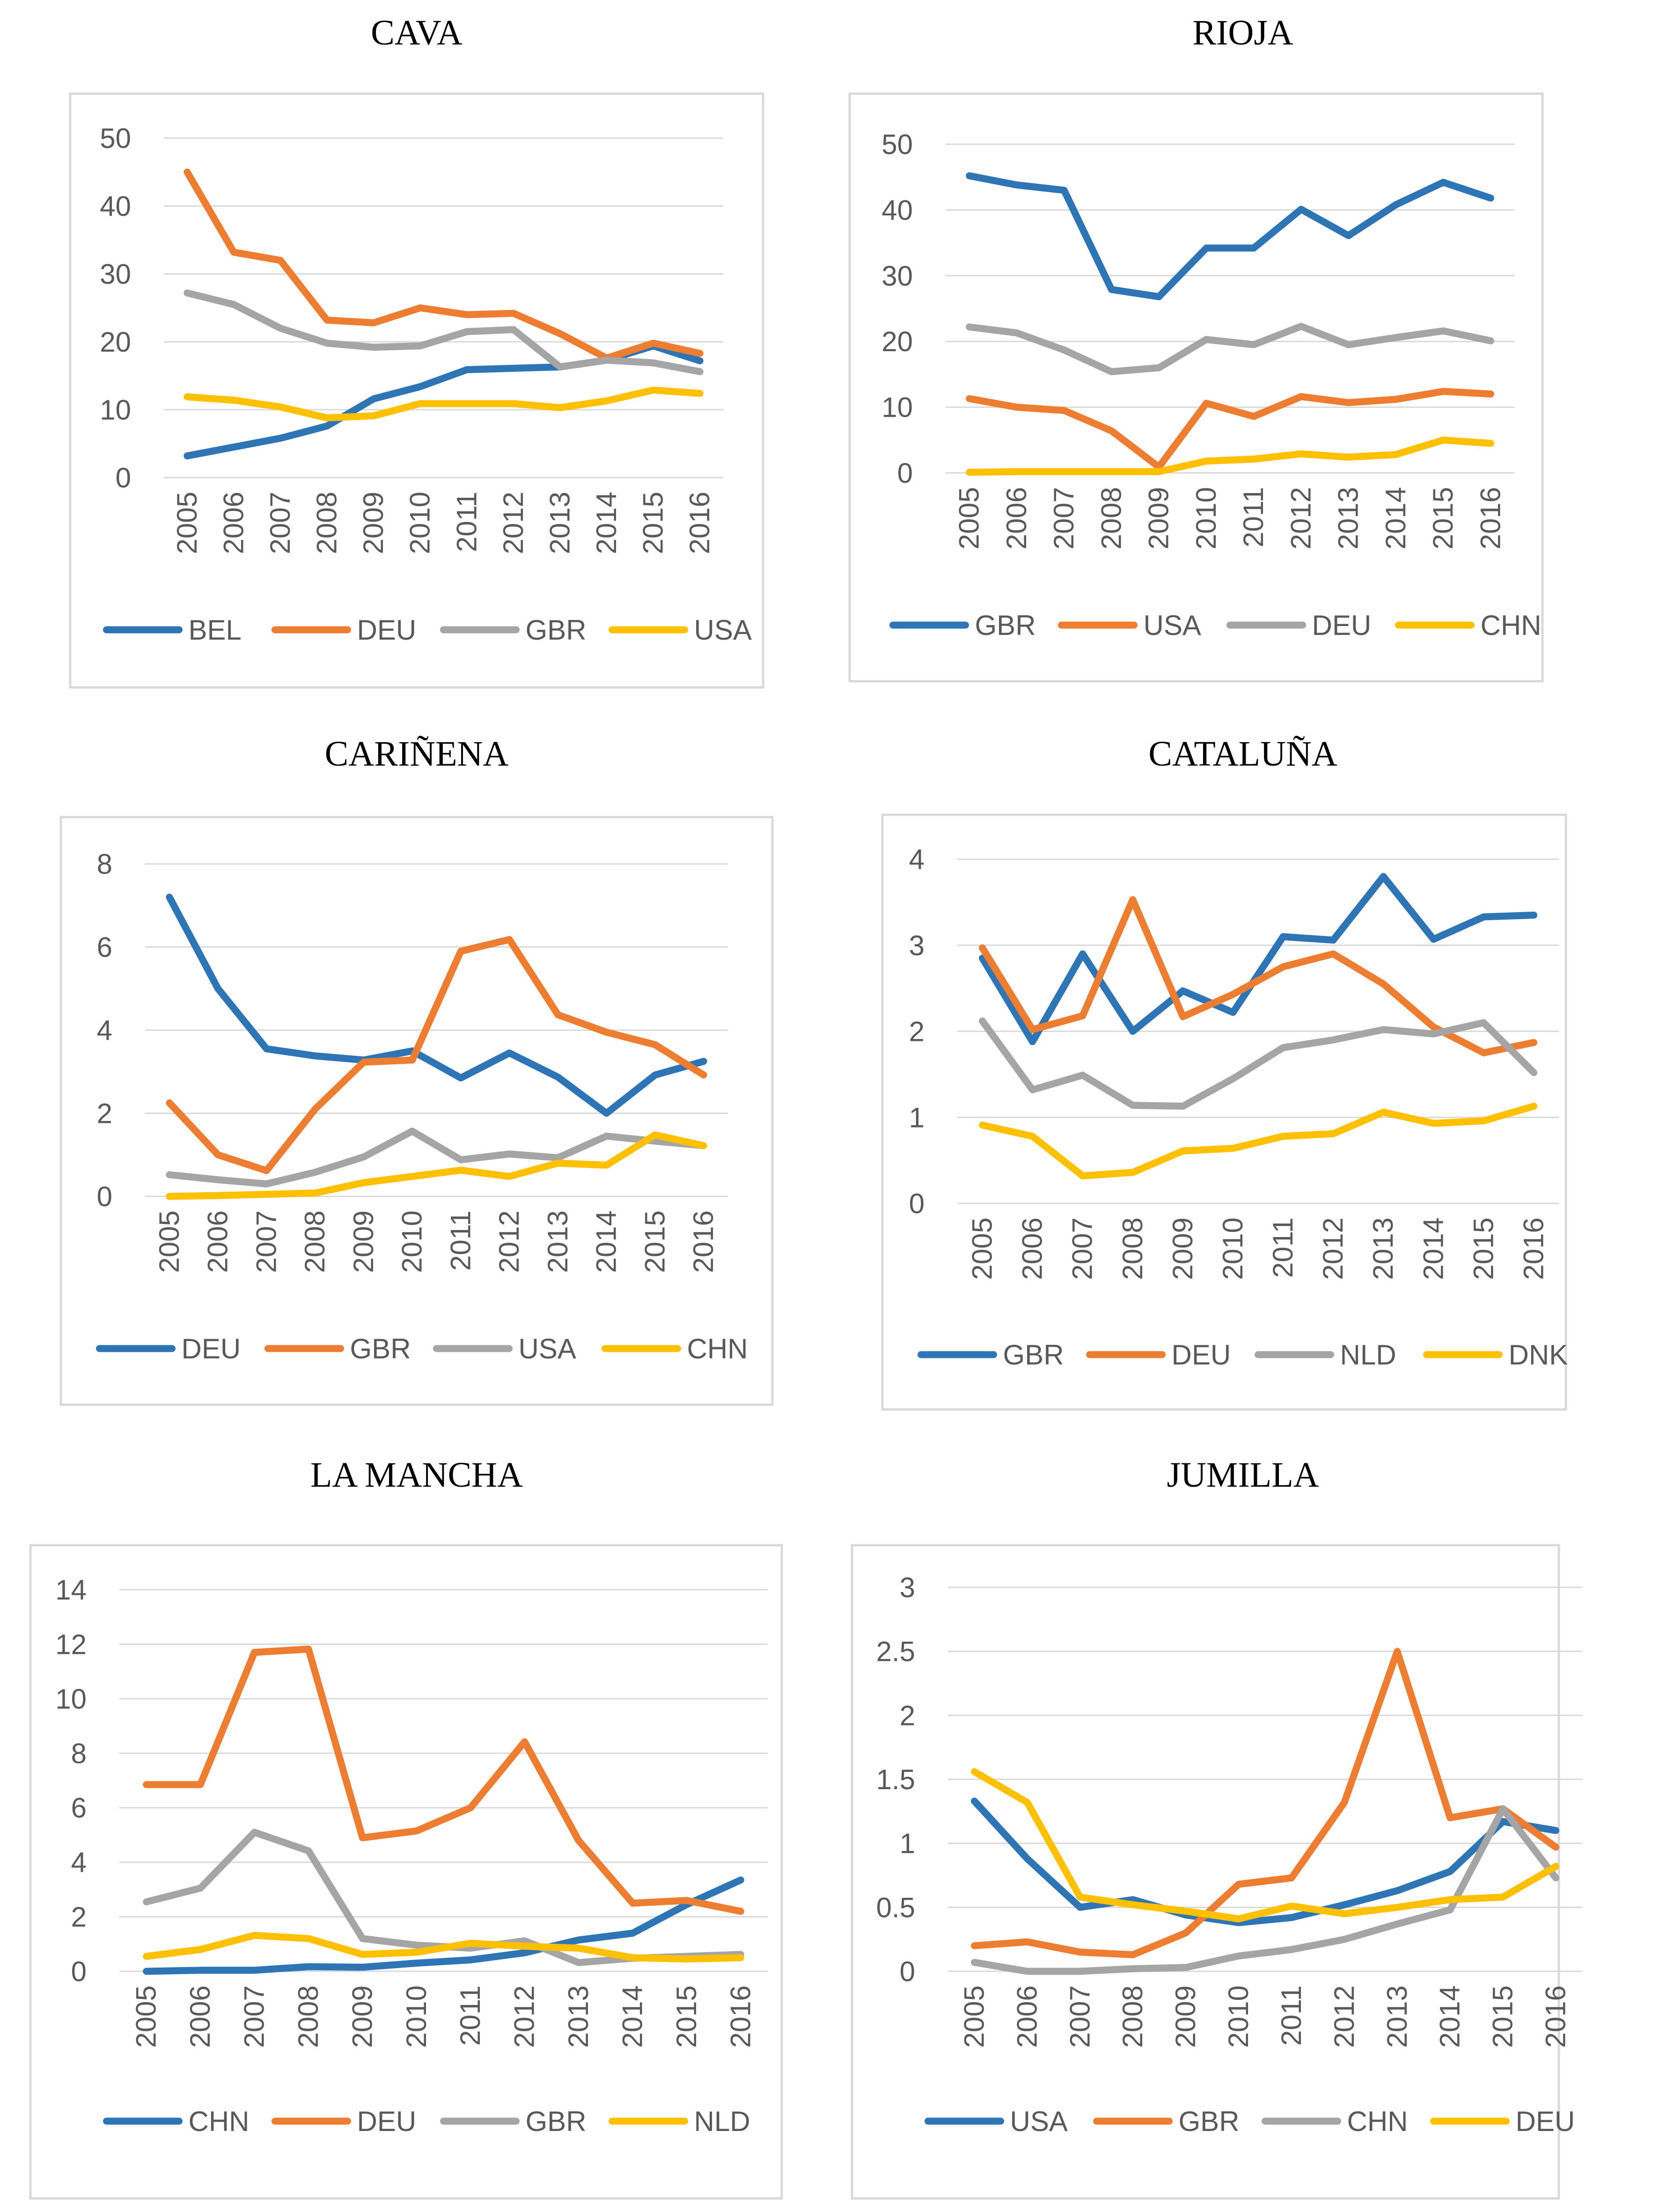  What do you see at coordinates (547, 1348) in the screenshot?
I see `legend-label: USA` at bounding box center [547, 1348].